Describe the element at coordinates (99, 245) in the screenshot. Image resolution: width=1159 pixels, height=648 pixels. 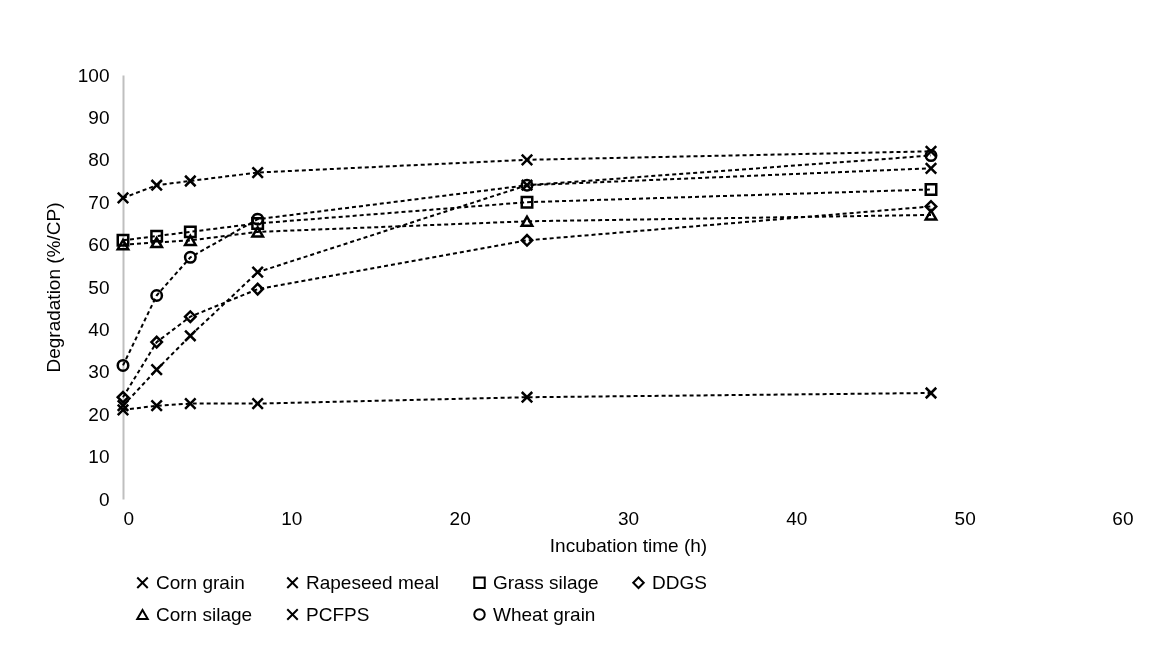
I see `y-tick-label: 60` at that location.